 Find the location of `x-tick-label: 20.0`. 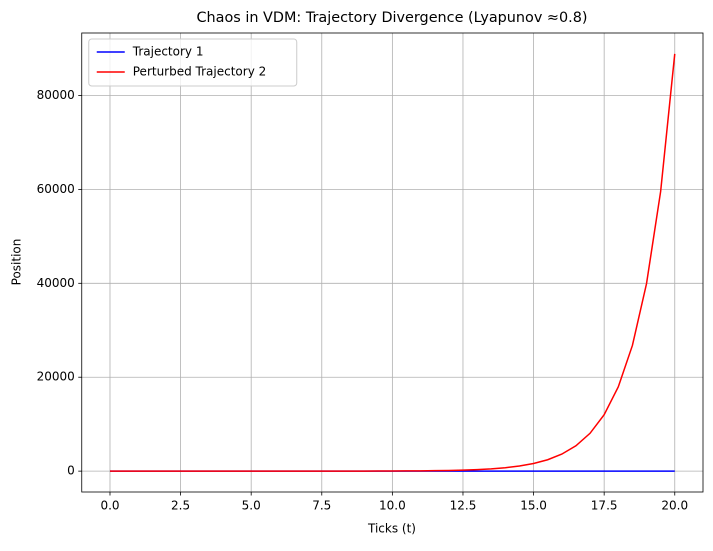

x-tick-label: 20.0 is located at coordinates (674, 506).